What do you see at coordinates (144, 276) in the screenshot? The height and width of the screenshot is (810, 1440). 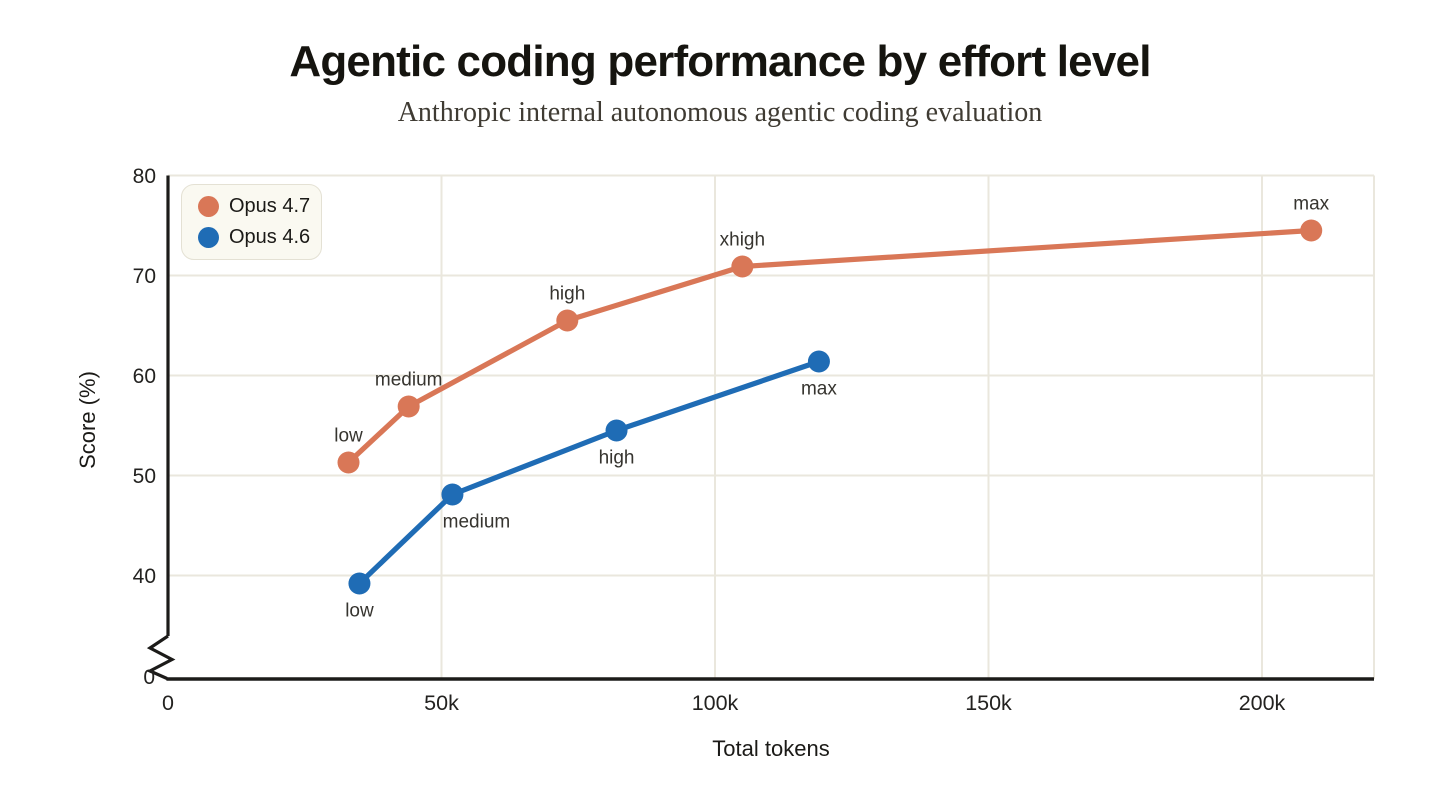 I see `y-tick-label: 70` at bounding box center [144, 276].